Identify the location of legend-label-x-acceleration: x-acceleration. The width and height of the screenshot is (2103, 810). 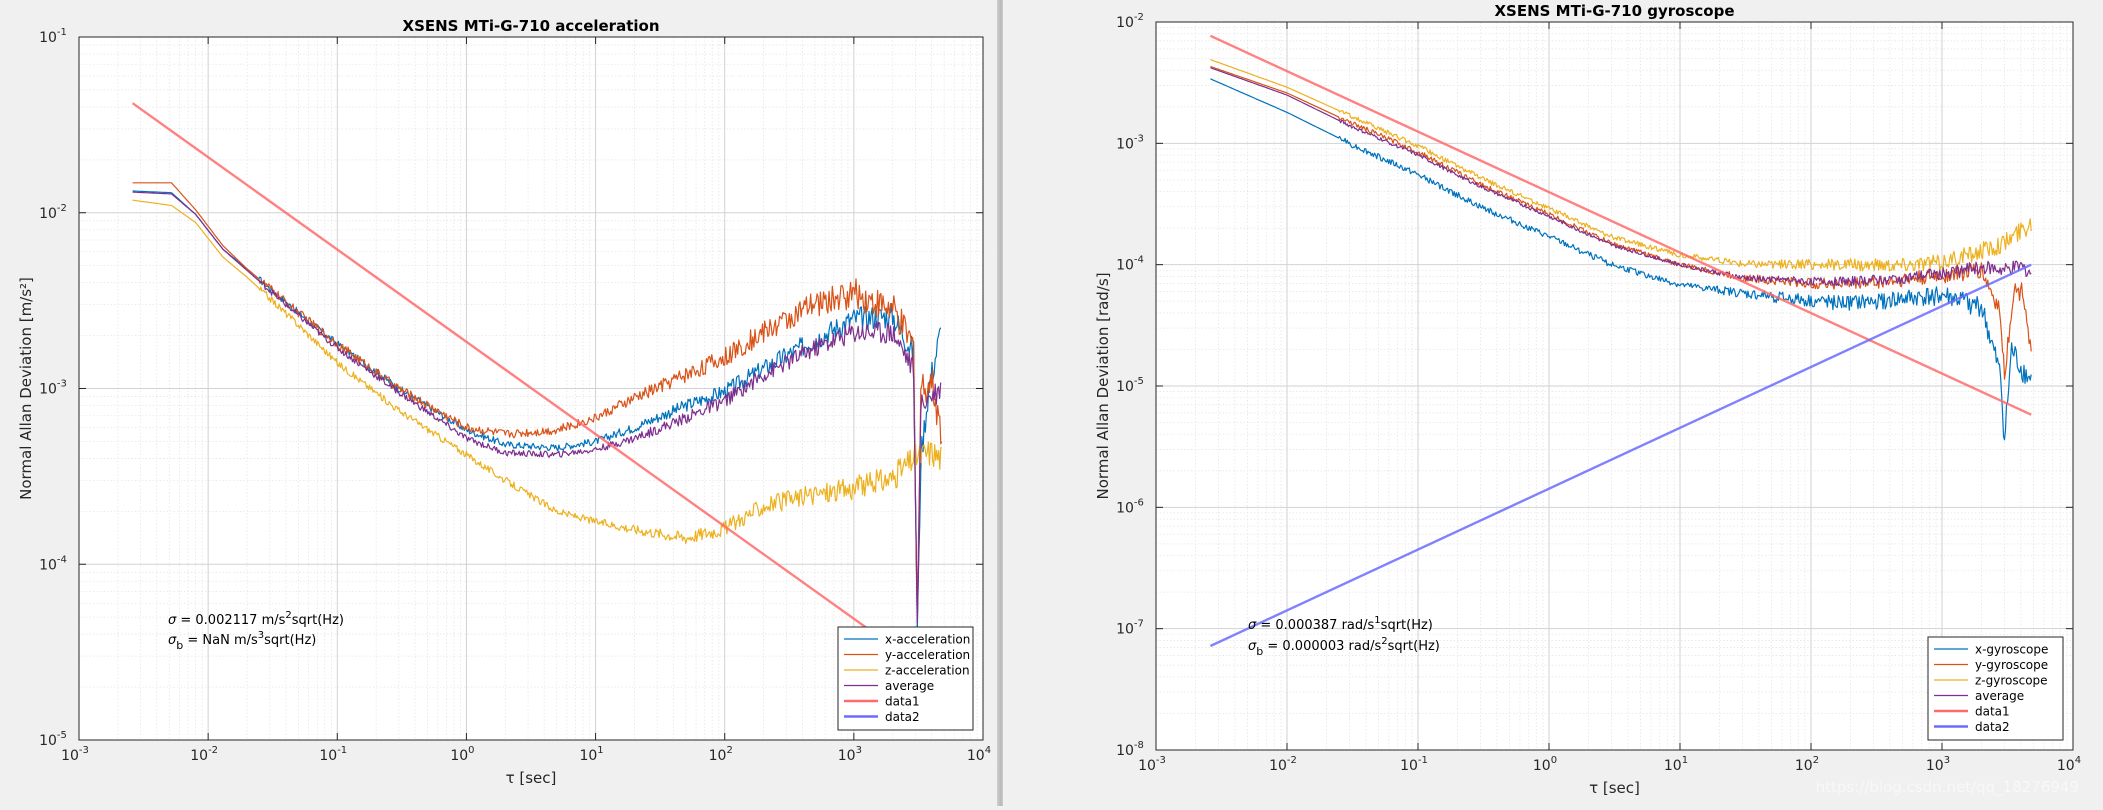
(927, 640).